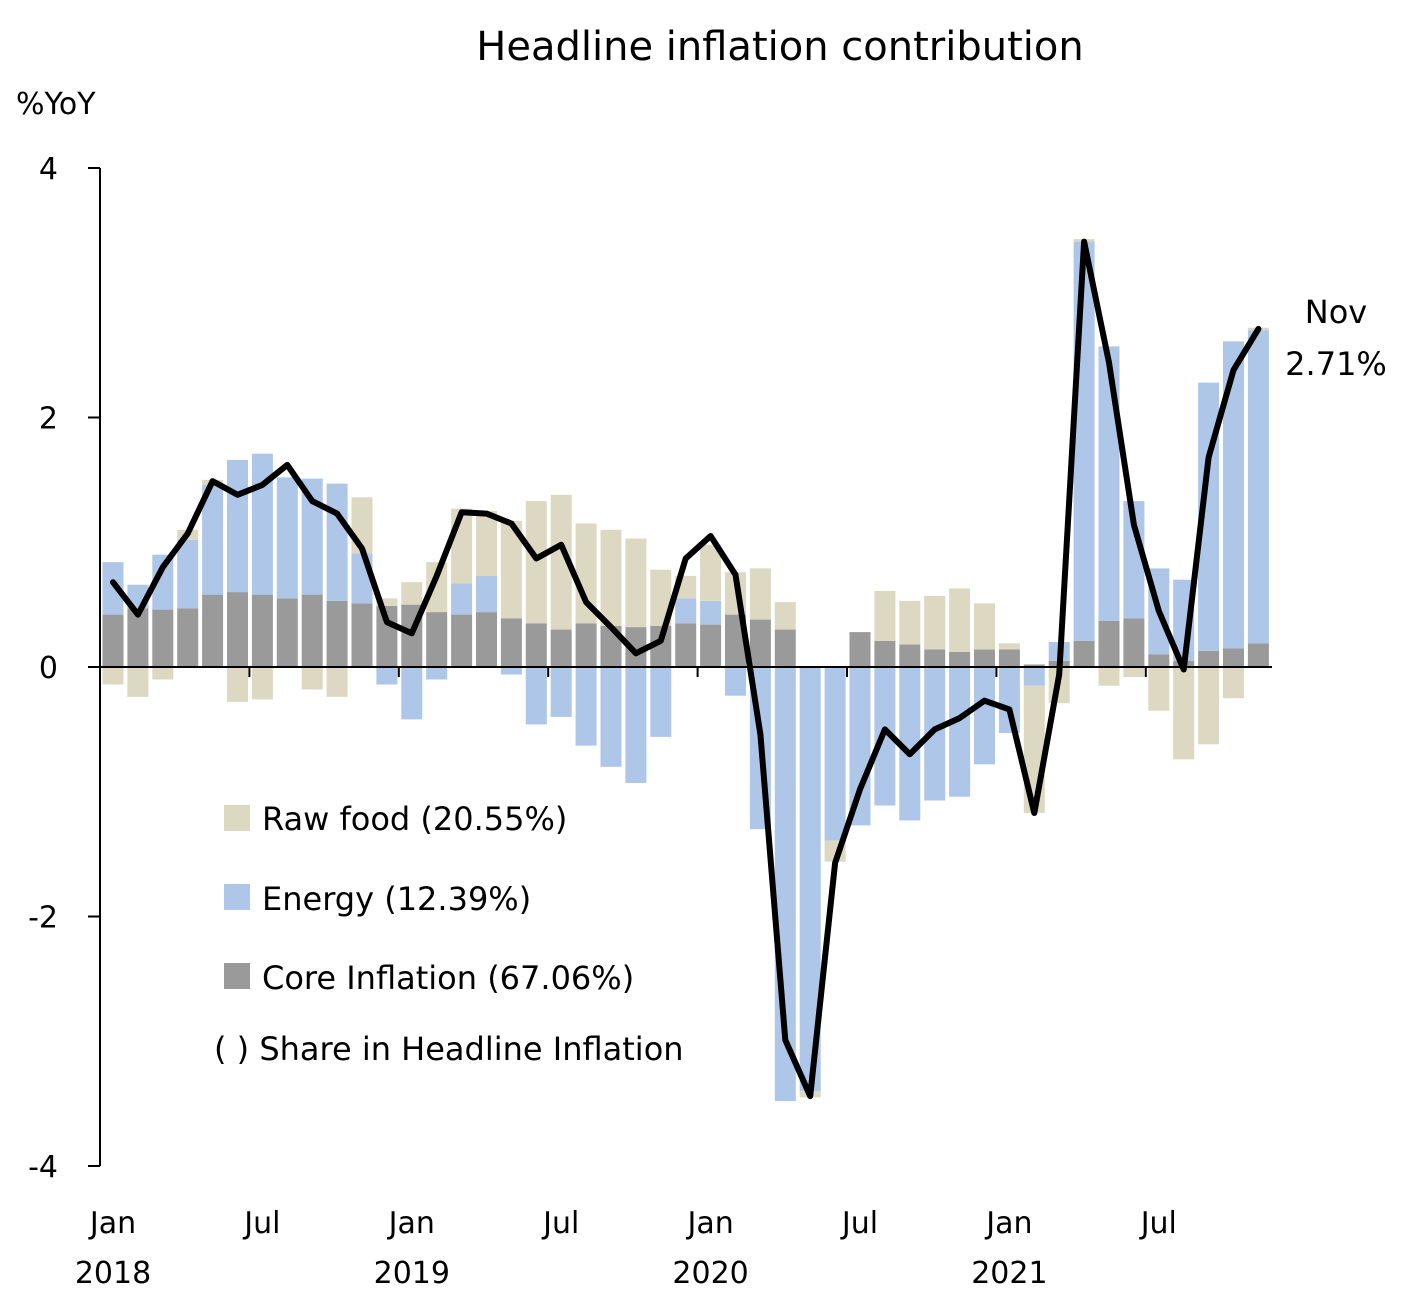  Describe the element at coordinates (779, 47) in the screenshot. I see `chart-title: Headline inflation contribution` at that location.